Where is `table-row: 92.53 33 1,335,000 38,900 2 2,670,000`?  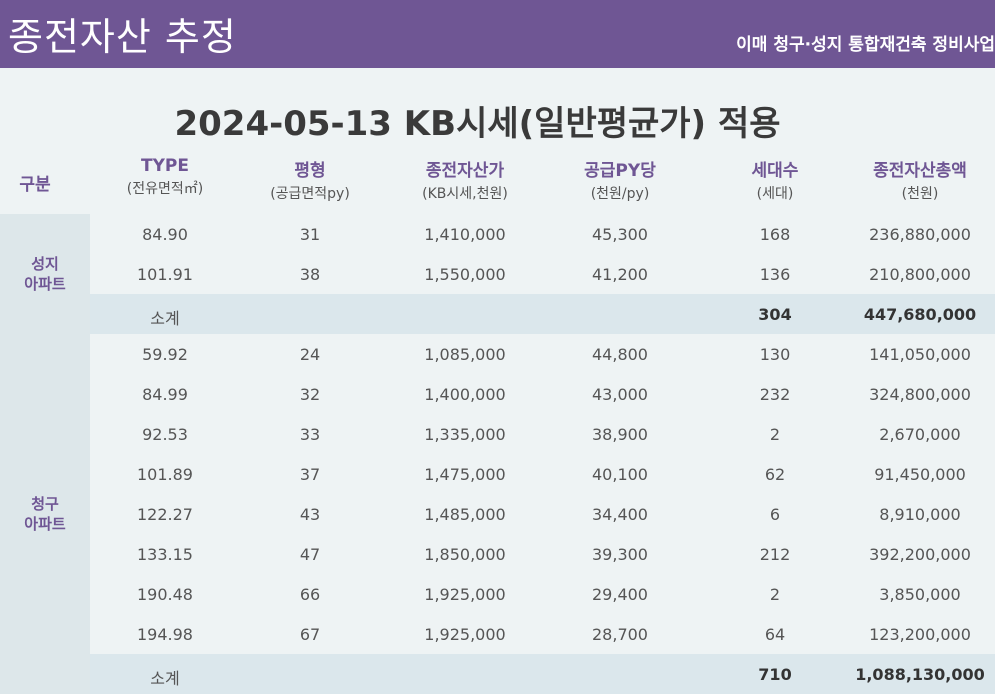 table-row: 92.53 33 1,335,000 38,900 2 2,670,000 is located at coordinates (542, 434).